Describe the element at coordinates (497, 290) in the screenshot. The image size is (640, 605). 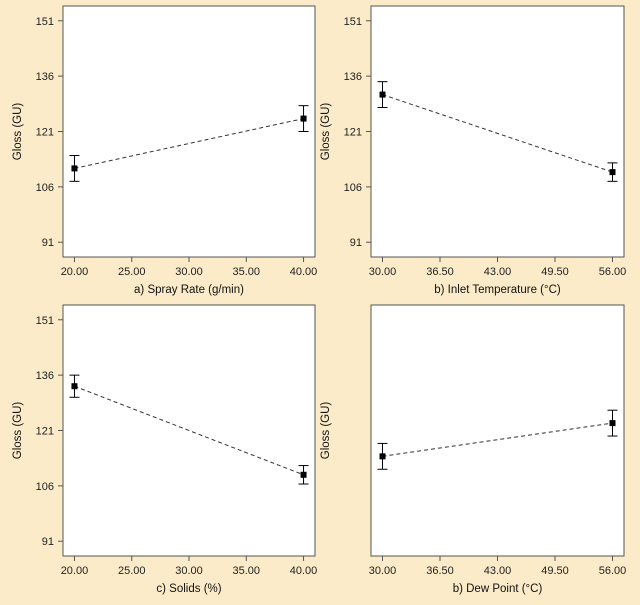
I see `x-axis-title-b: b) Inlet Temperature (°C)` at that location.